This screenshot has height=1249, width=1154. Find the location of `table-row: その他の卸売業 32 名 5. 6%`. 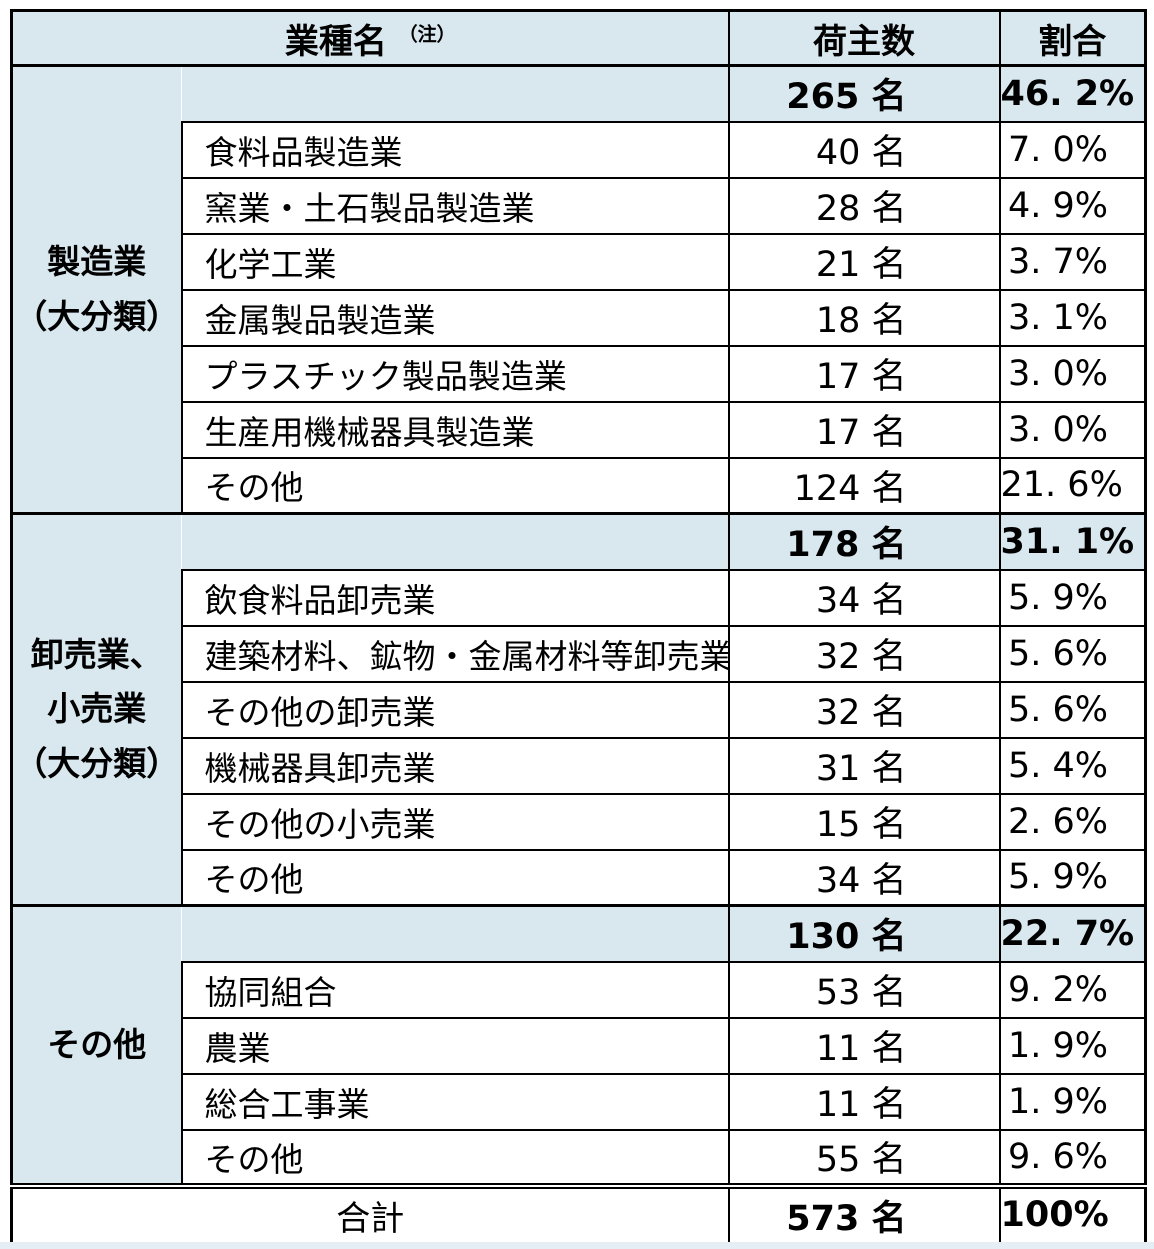

table-row: その他の卸売業 32 名 5. 6% is located at coordinates (579, 709).